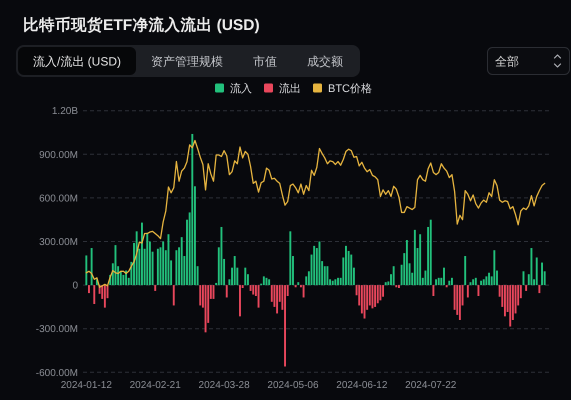 This screenshot has height=400, width=571. What do you see at coordinates (350, 89) in the screenshot?
I see `legend-label: BTC价格` at bounding box center [350, 89].